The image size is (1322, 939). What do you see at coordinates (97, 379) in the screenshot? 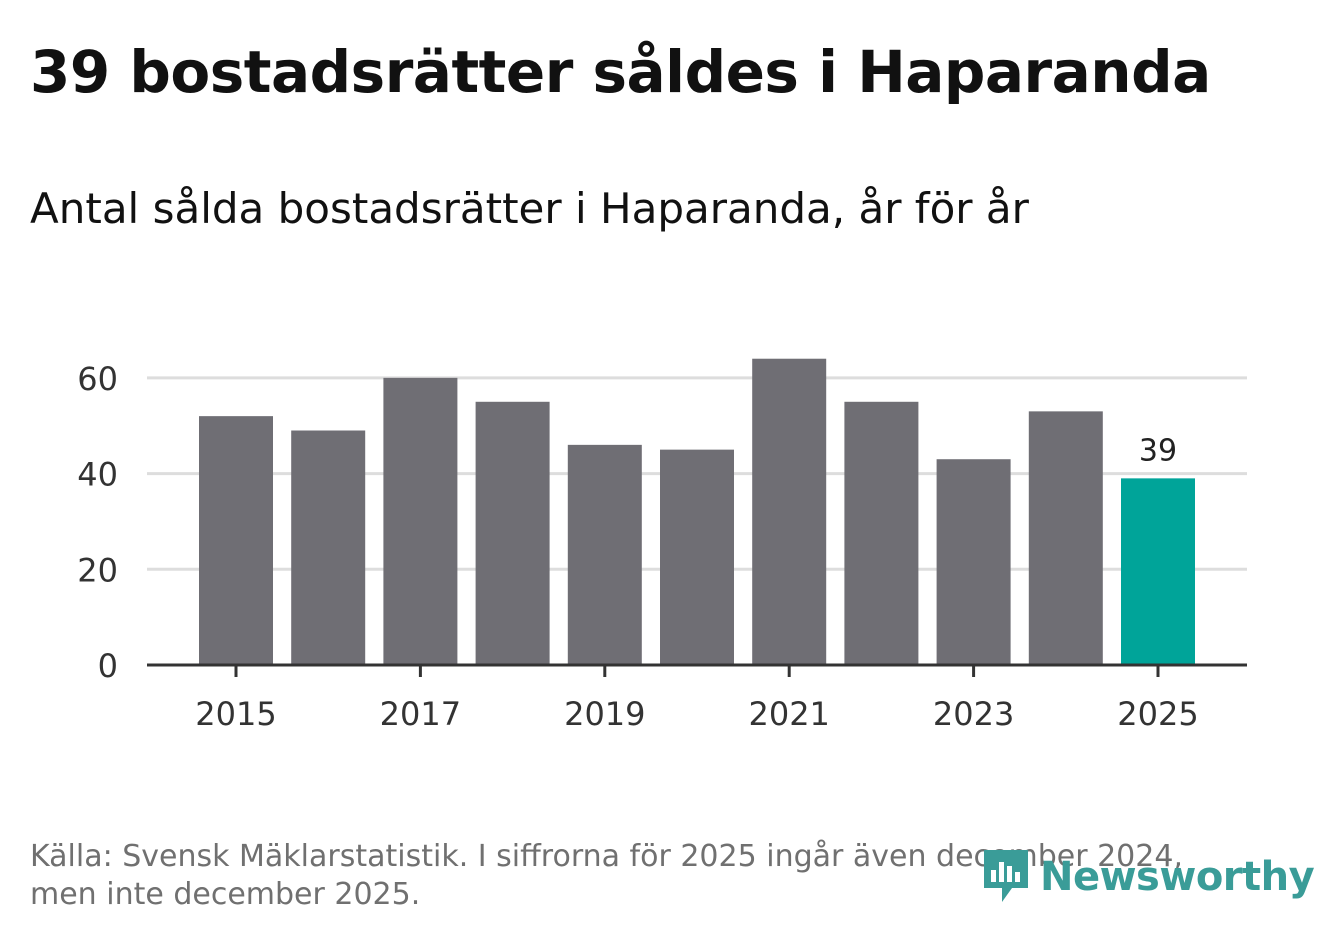
I see `y-tick-label: 60` at bounding box center [97, 379].